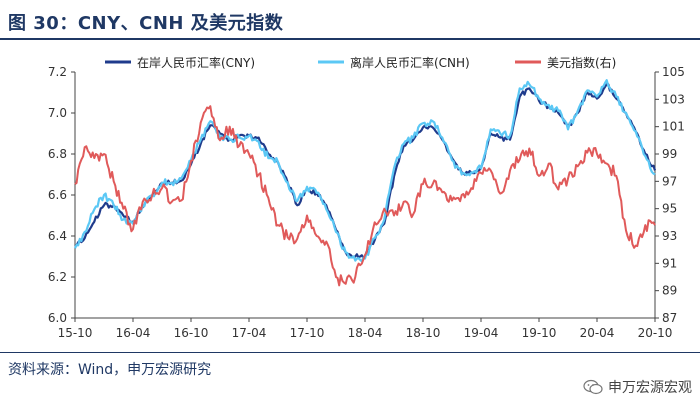  I want to click on x-tick-label: 15-10, so click(75, 333).